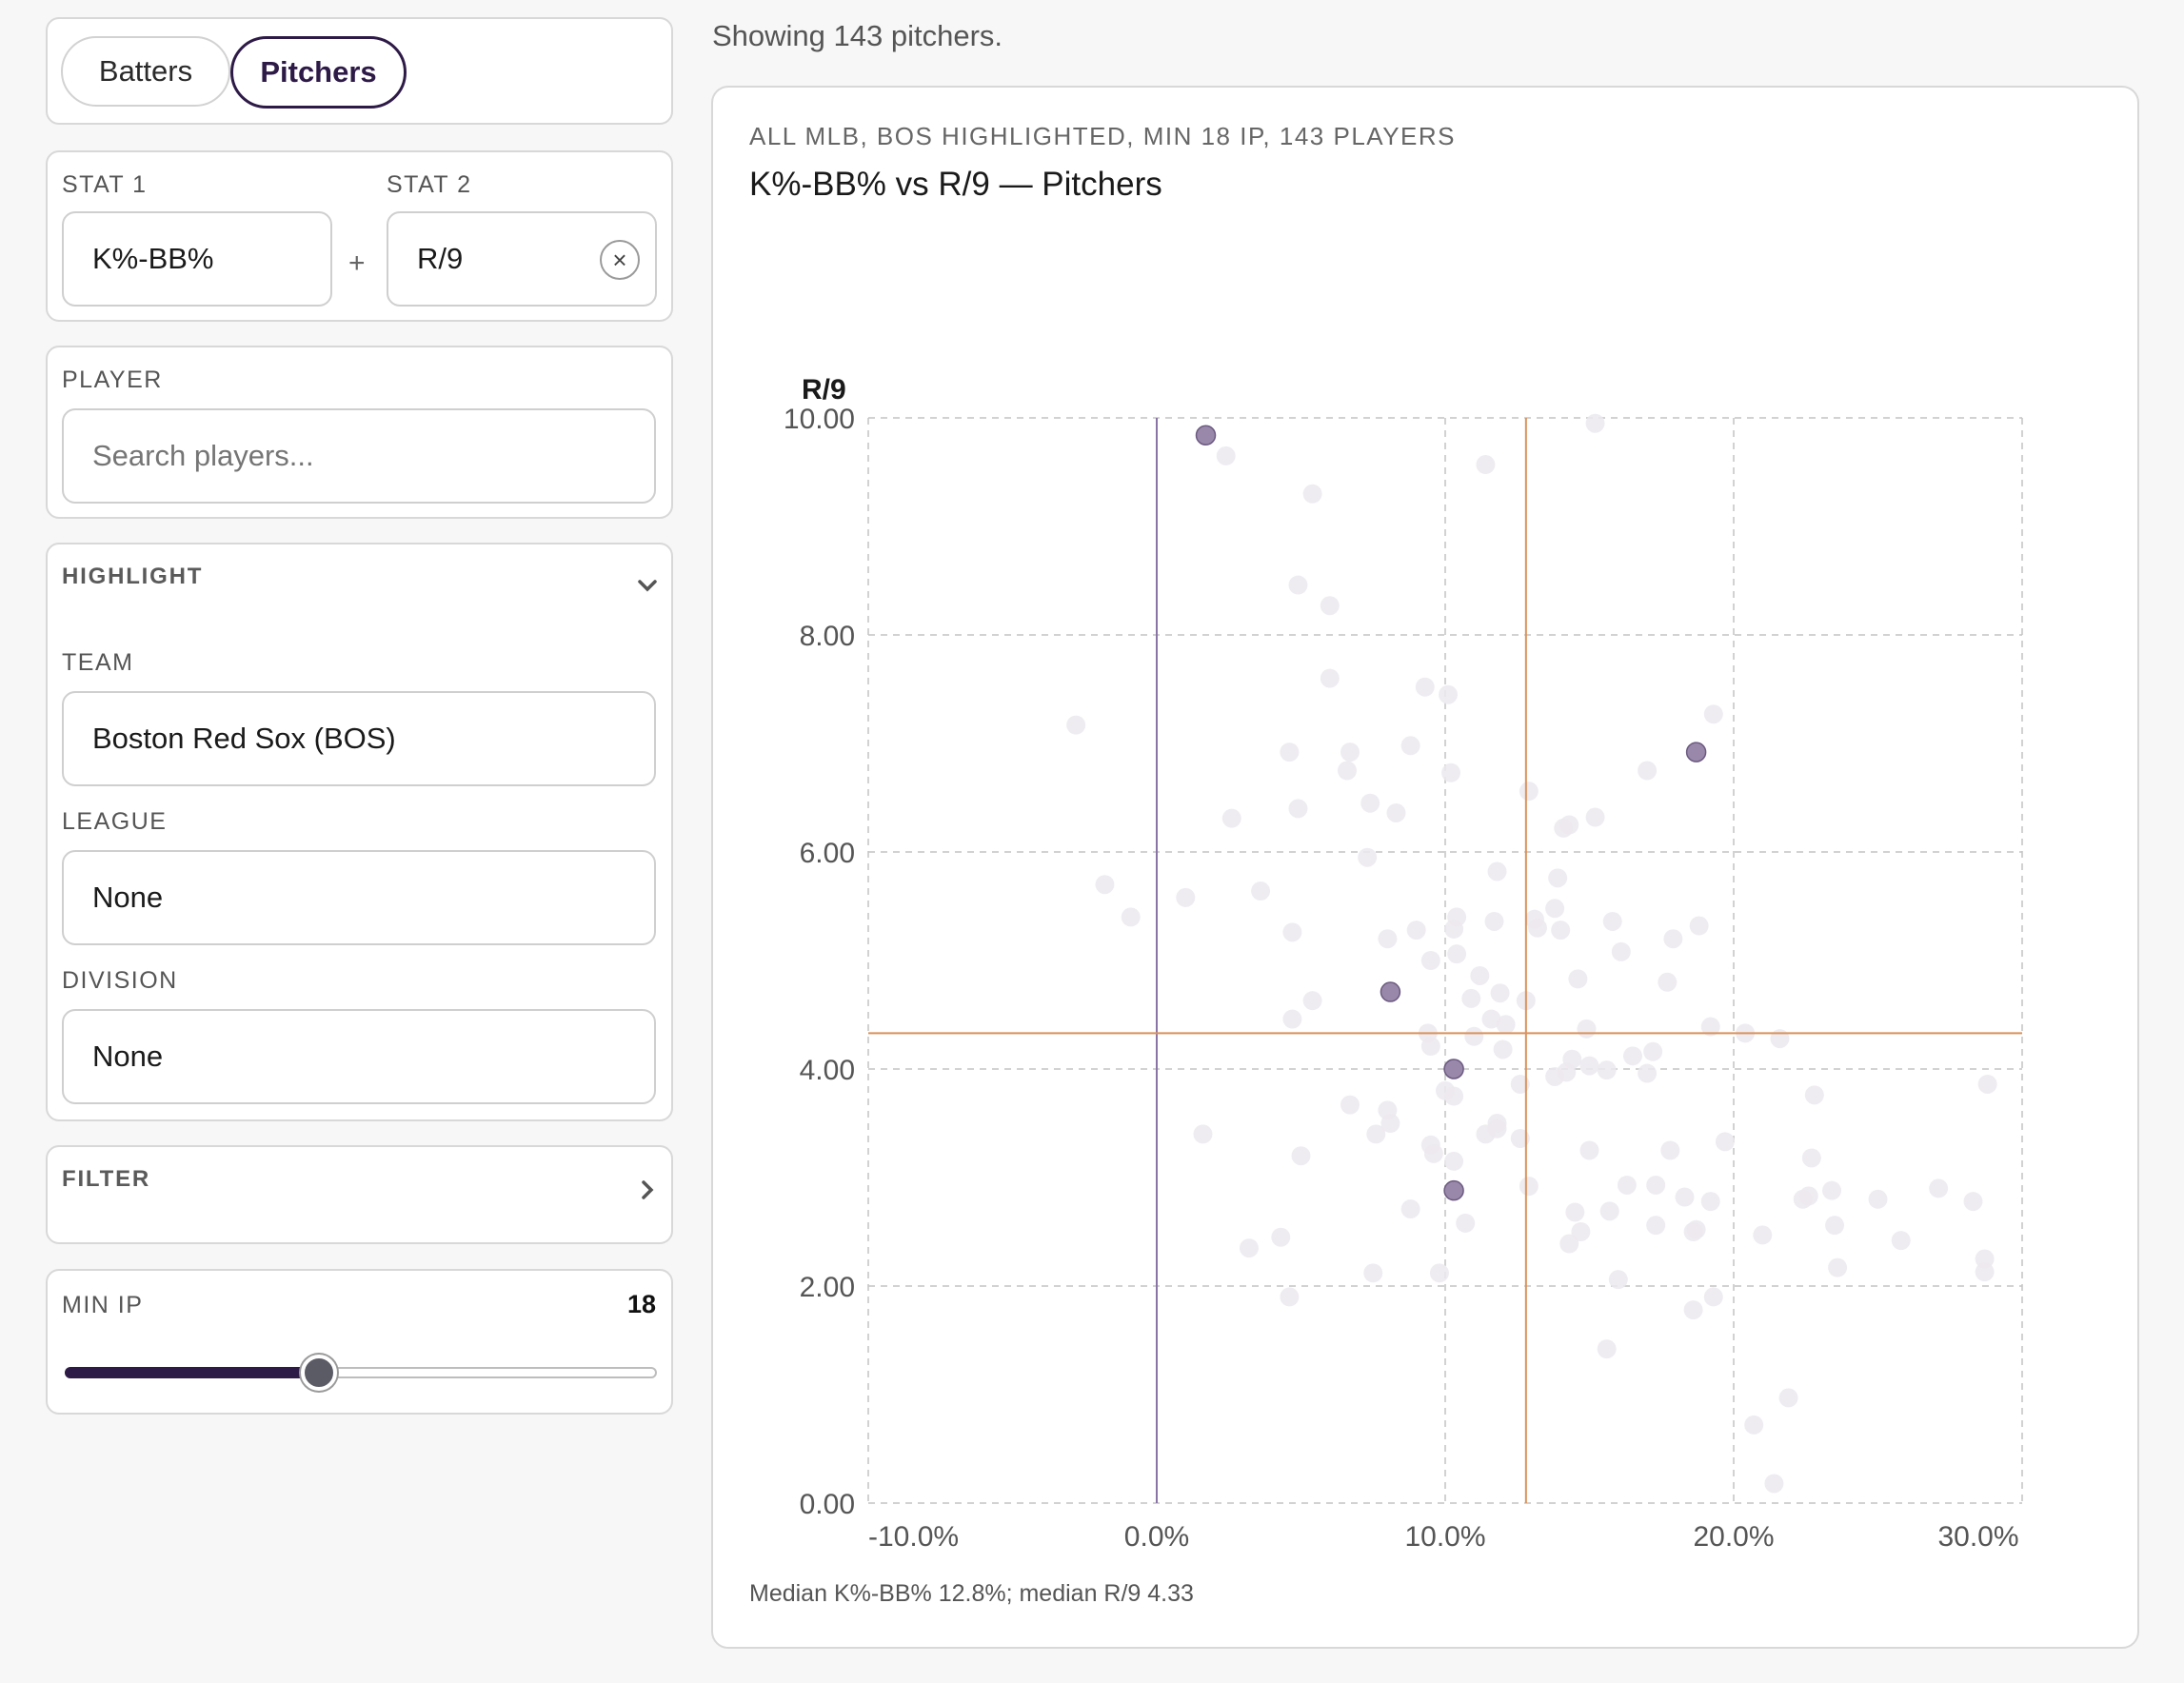  I want to click on player-type-toggle-panel: Batters Pitchers, so click(359, 71).